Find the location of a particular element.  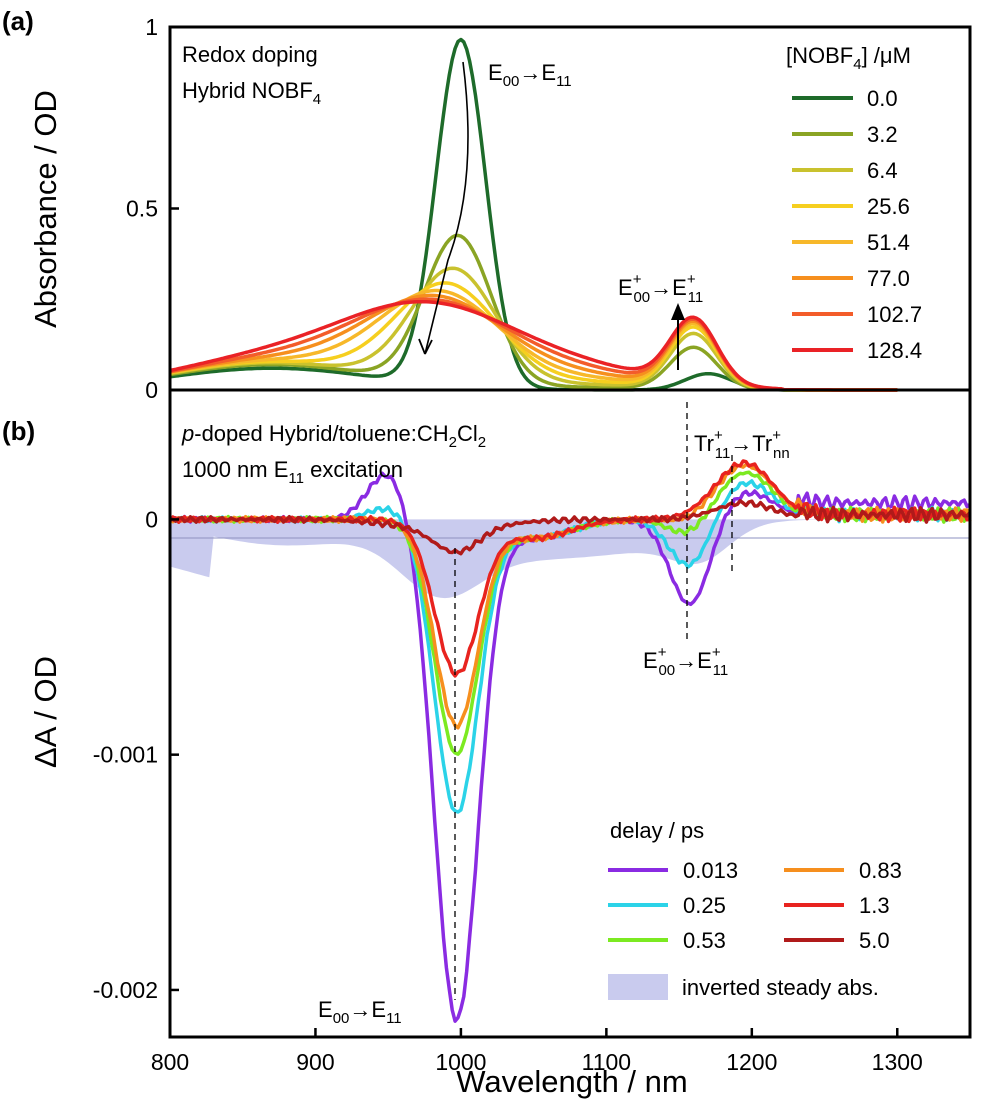

panel-b-x-ticks: 800 900 1000 1100 1200 1300 is located at coordinates (537, 1051).